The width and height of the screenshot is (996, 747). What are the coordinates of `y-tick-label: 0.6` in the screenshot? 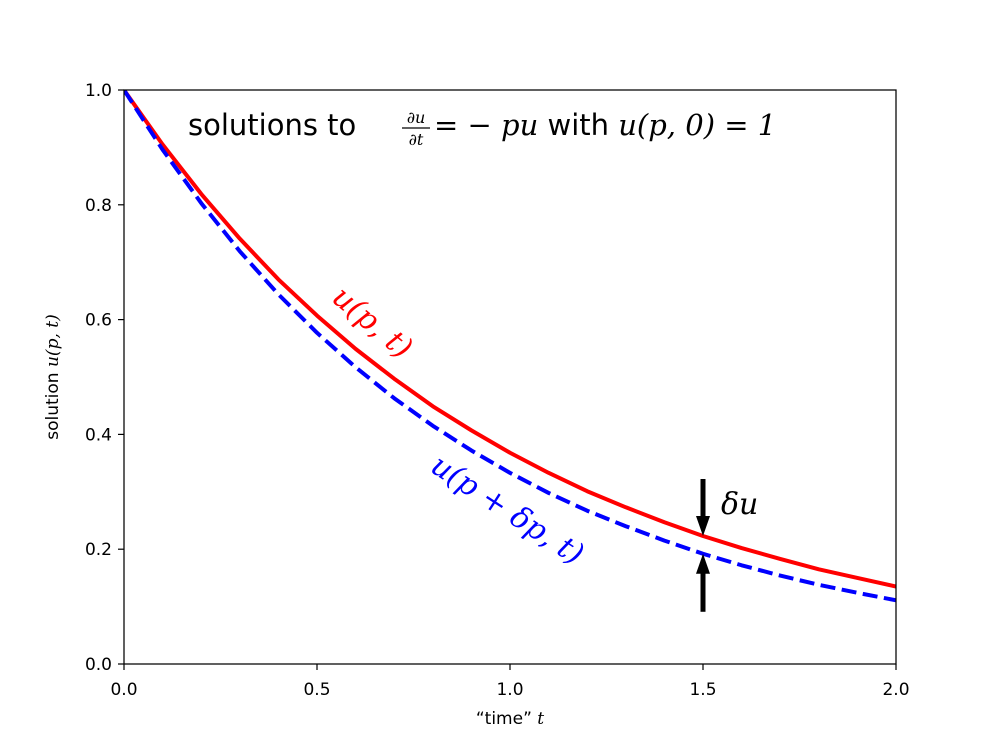 It's located at (98, 321).